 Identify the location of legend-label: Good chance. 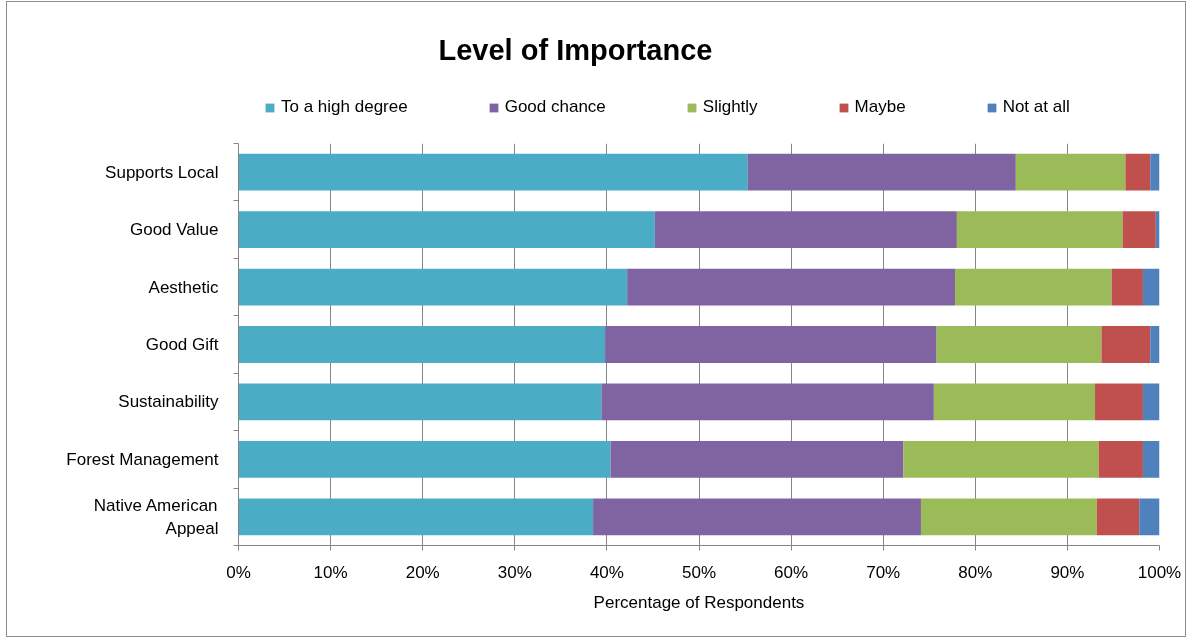
(555, 107).